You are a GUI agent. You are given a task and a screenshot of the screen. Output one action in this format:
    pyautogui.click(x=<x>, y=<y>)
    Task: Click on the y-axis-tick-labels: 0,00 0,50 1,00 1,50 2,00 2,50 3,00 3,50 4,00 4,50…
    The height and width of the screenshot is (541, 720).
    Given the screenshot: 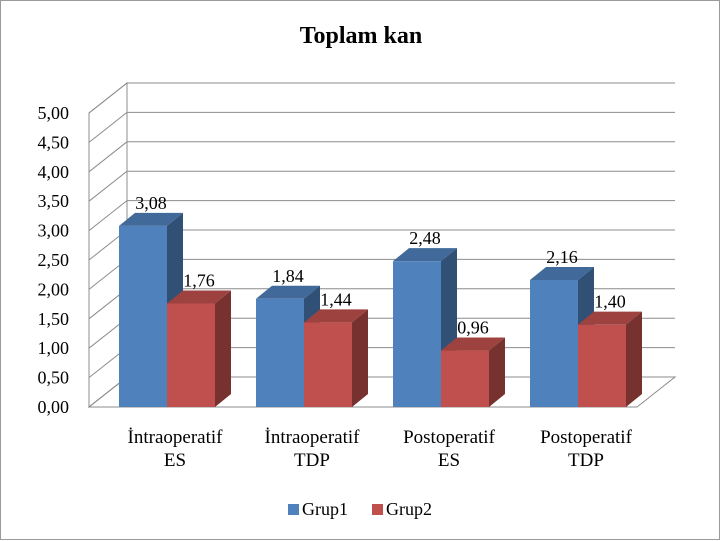 What is the action you would take?
    pyautogui.click(x=54, y=260)
    